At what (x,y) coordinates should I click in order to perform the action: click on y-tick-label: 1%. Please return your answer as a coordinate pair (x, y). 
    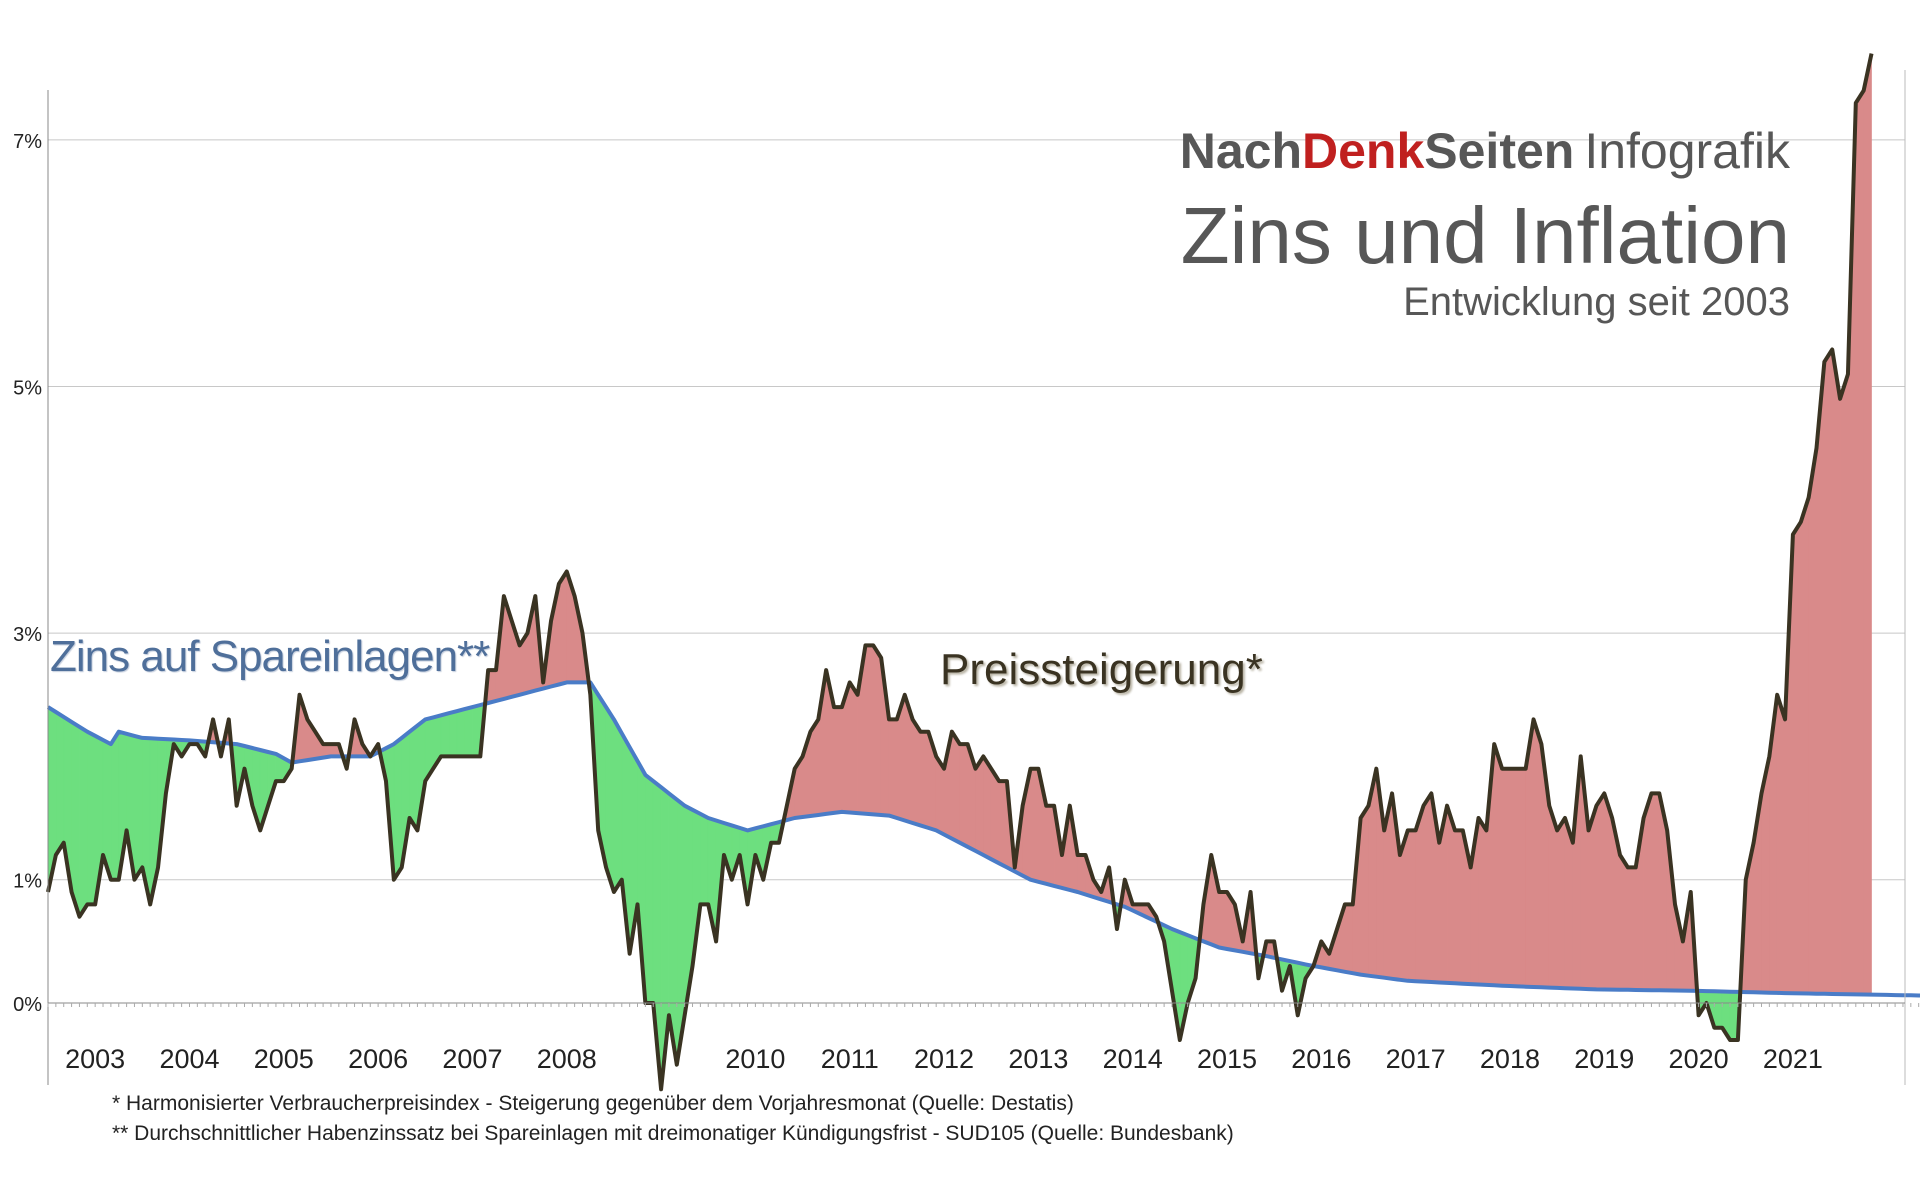
    Looking at the image, I should click on (27, 882).